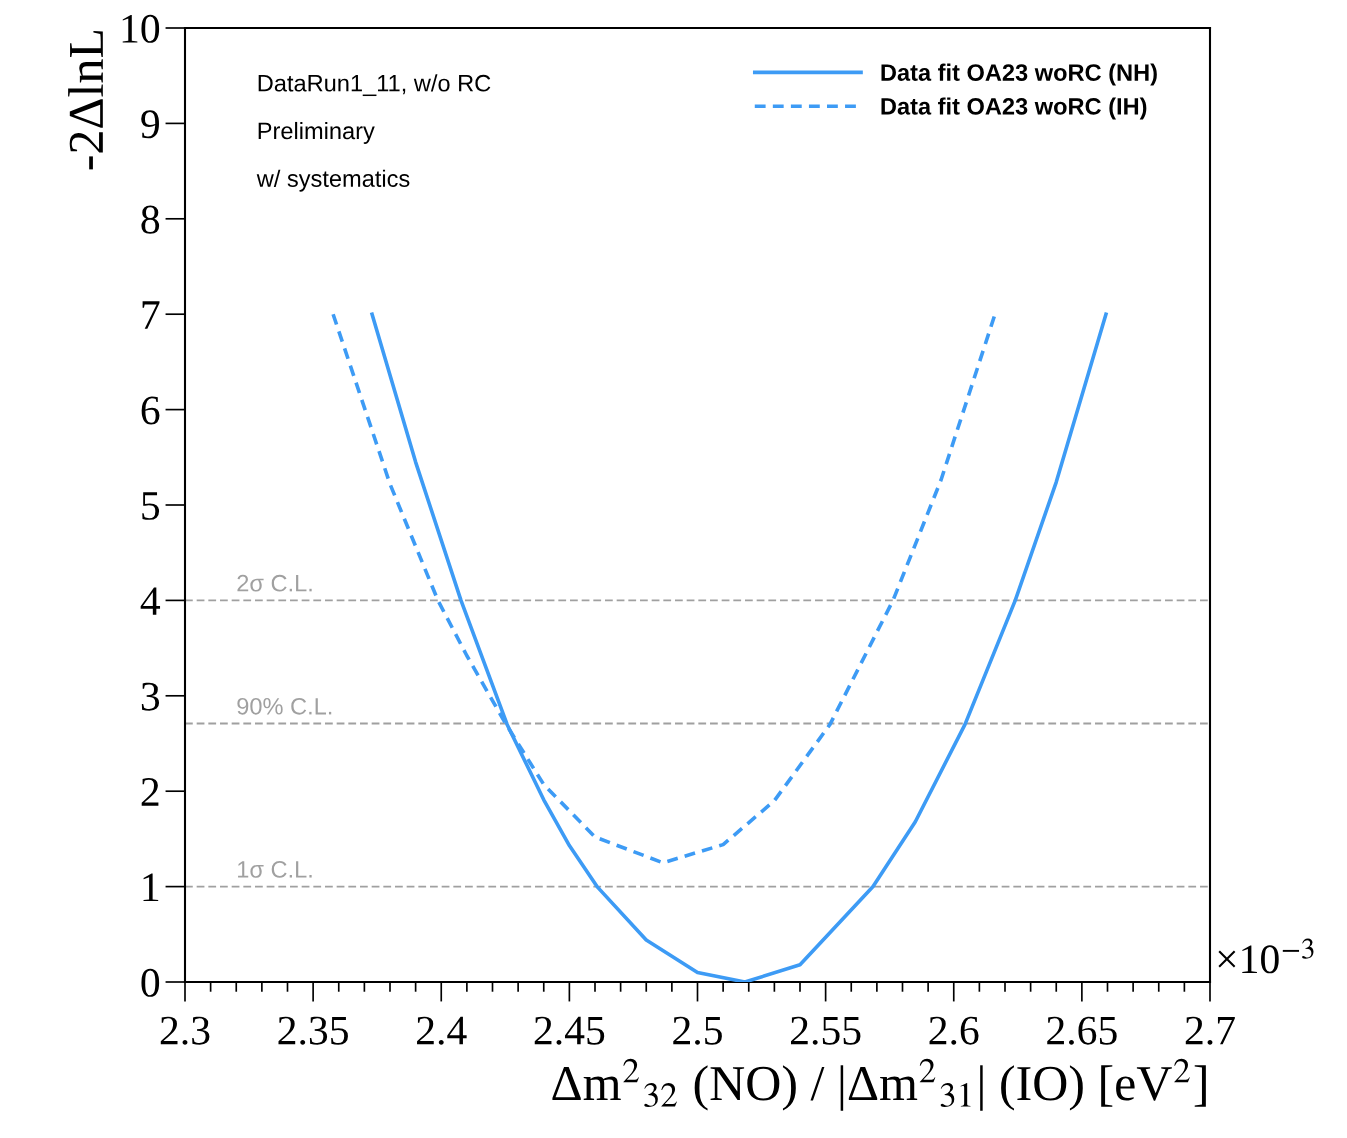 The height and width of the screenshot is (1138, 1347). Describe the element at coordinates (1082, 1030) in the screenshot. I see `x-tick-label: 2.65` at that location.